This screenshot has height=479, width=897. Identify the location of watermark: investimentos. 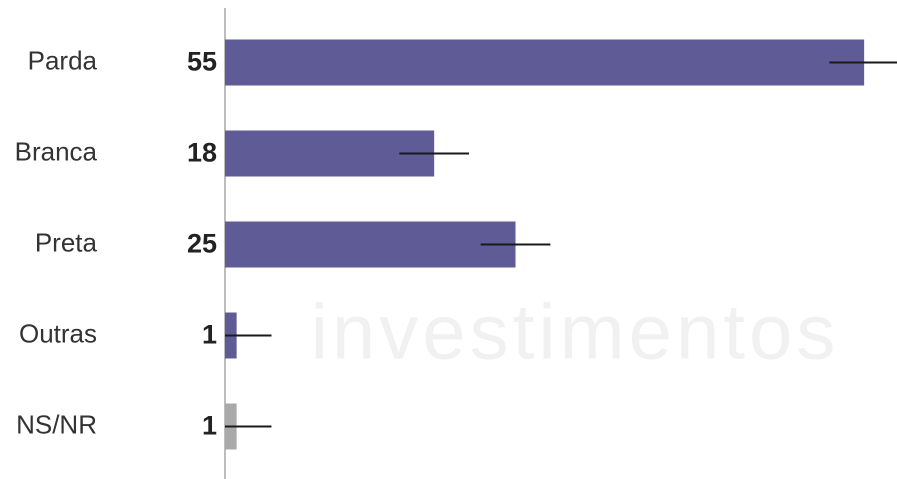
(575, 332).